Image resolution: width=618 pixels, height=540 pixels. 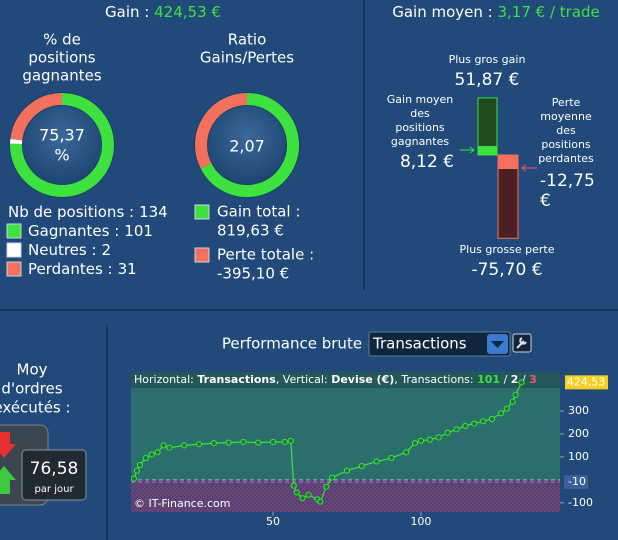 I want to click on gauge-label: moyenne, so click(x=566, y=116).